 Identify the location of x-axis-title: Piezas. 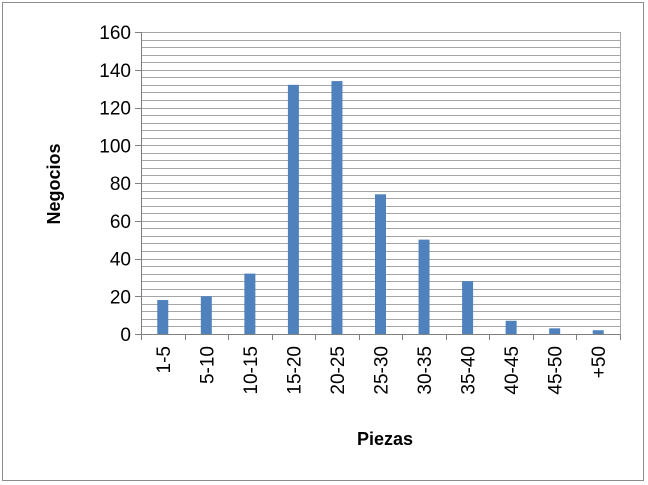
(385, 439).